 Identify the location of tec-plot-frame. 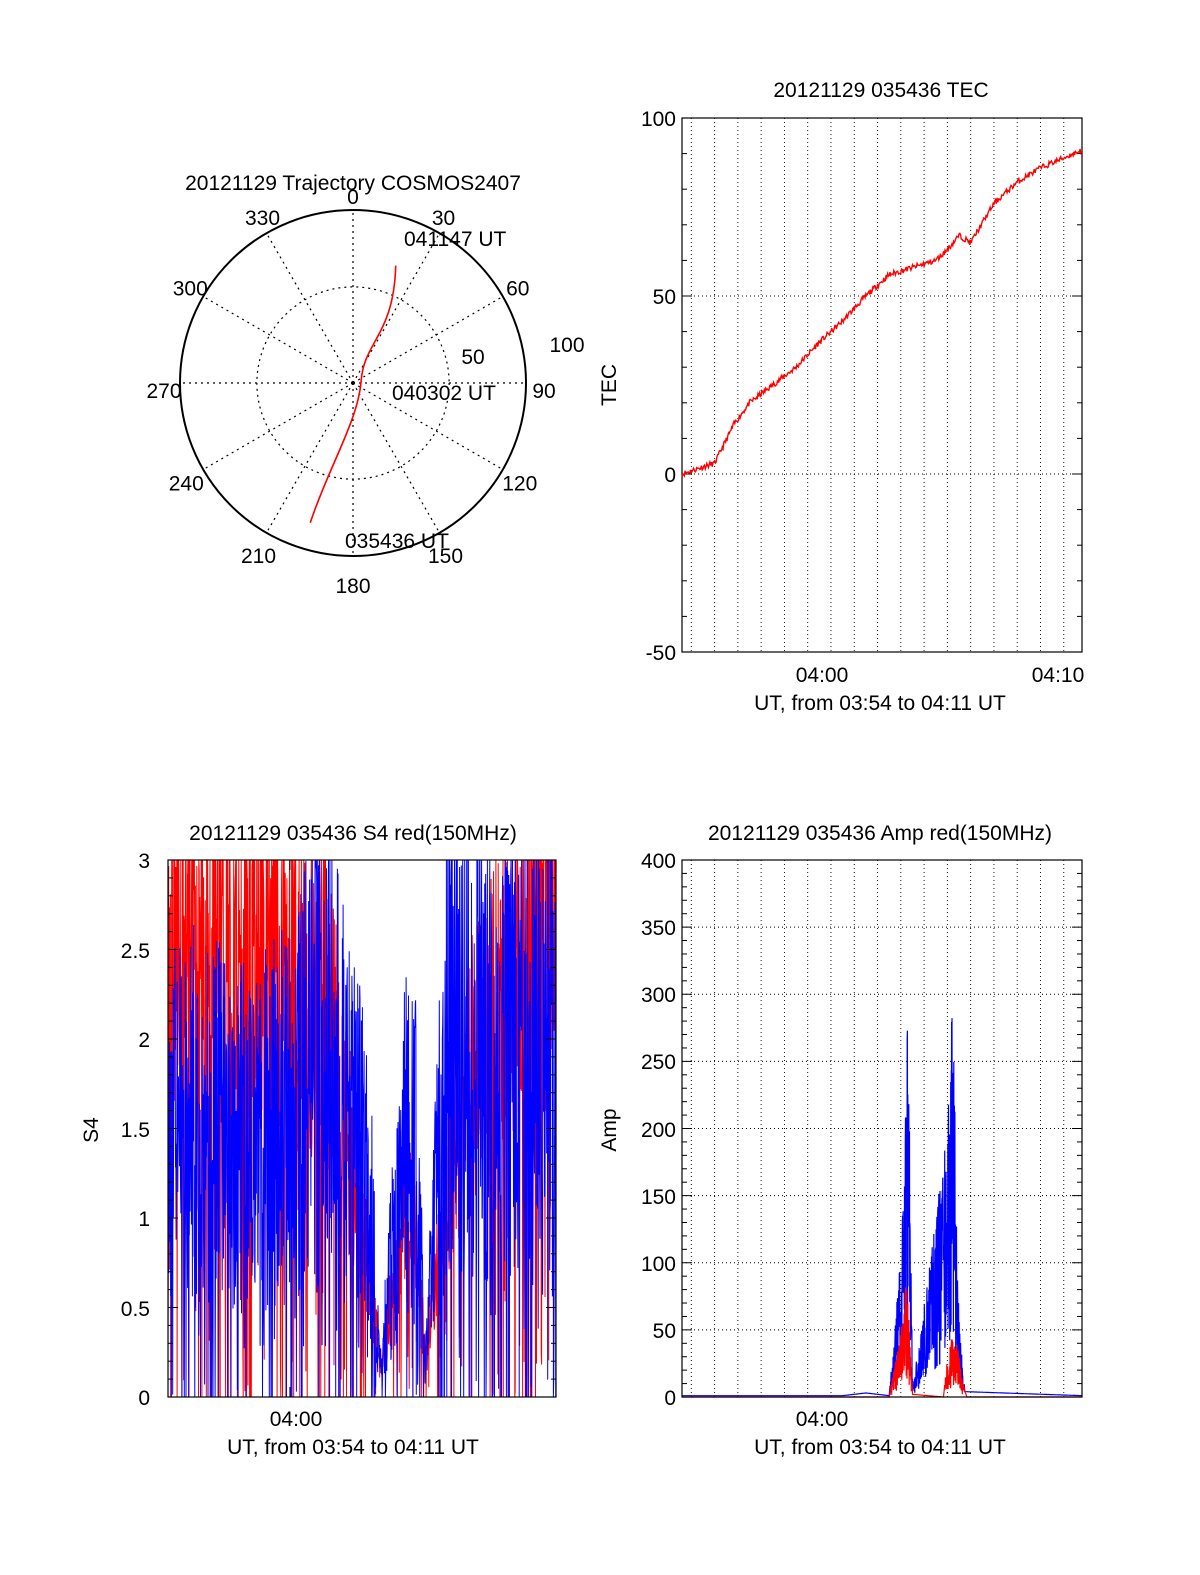
(882, 385).